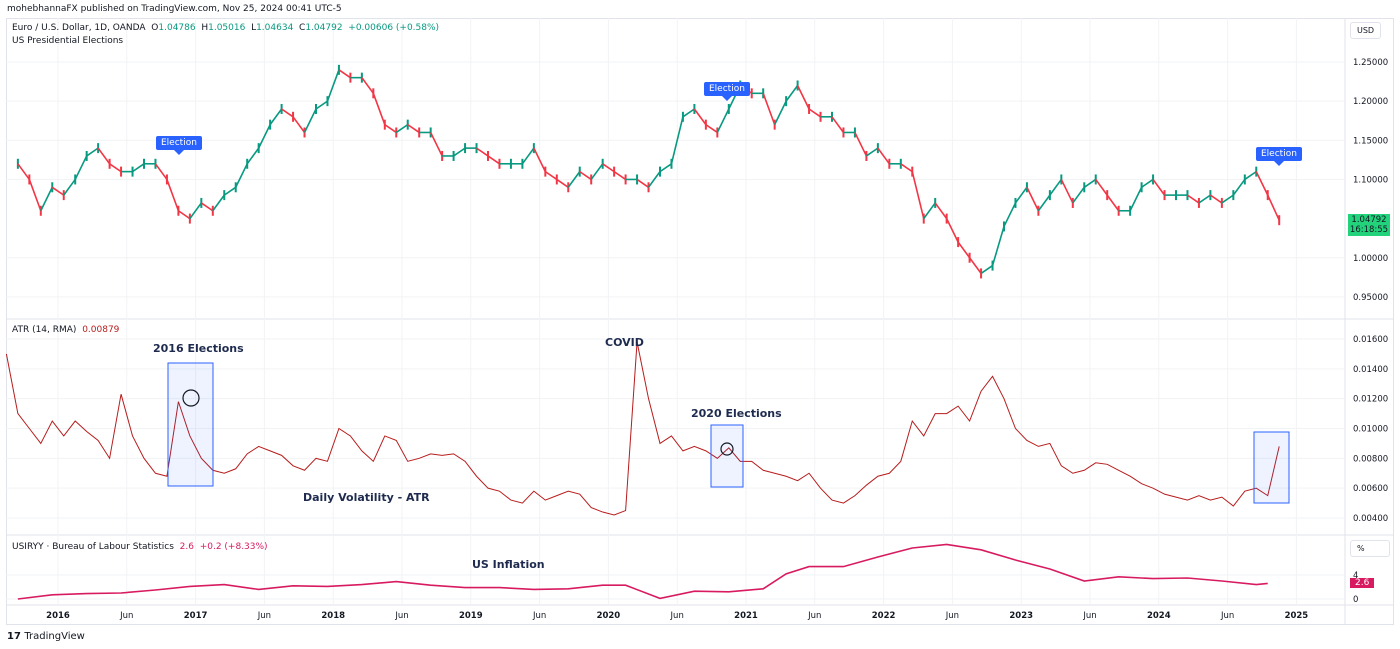 Image resolution: width=1400 pixels, height=649 pixels. Describe the element at coordinates (746, 616) in the screenshot. I see `time-tick-label: 2021` at that location.